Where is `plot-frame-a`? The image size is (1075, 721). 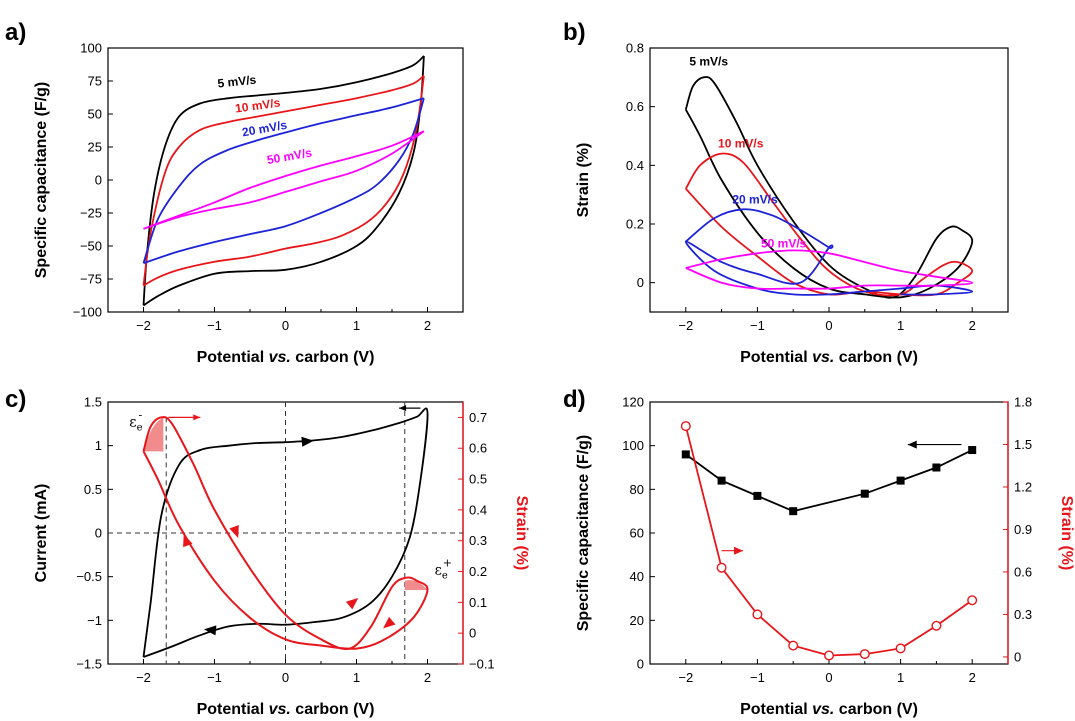 plot-frame-a is located at coordinates (285, 180).